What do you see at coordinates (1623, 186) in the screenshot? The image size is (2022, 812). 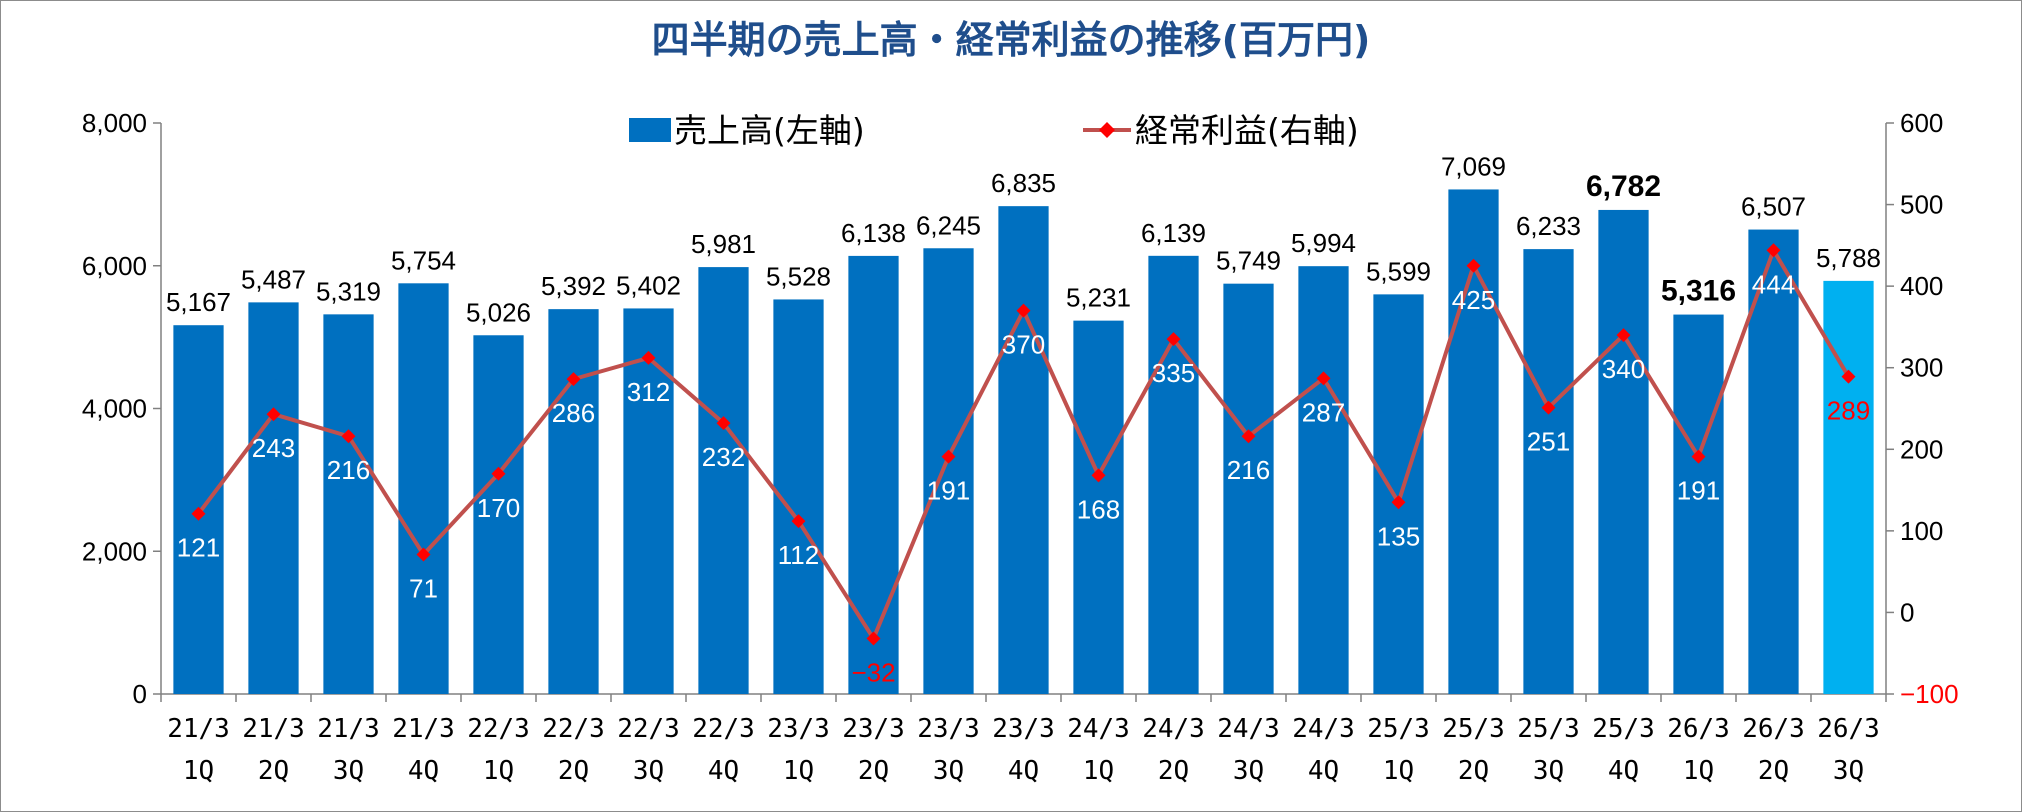 I see `sales-value-label: 6,782` at bounding box center [1623, 186].